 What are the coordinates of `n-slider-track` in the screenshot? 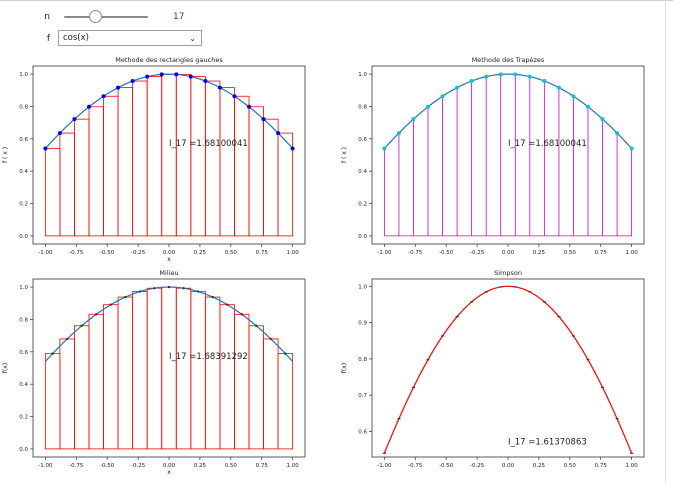 It's located at (106, 17).